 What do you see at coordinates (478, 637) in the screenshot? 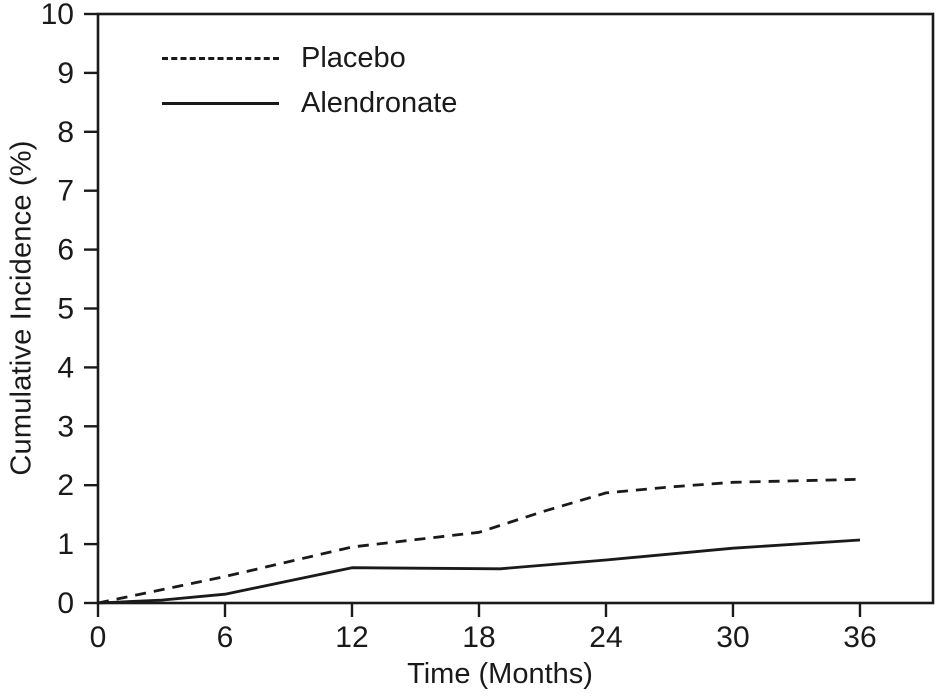
I see `x-tick-label: 18` at bounding box center [478, 637].